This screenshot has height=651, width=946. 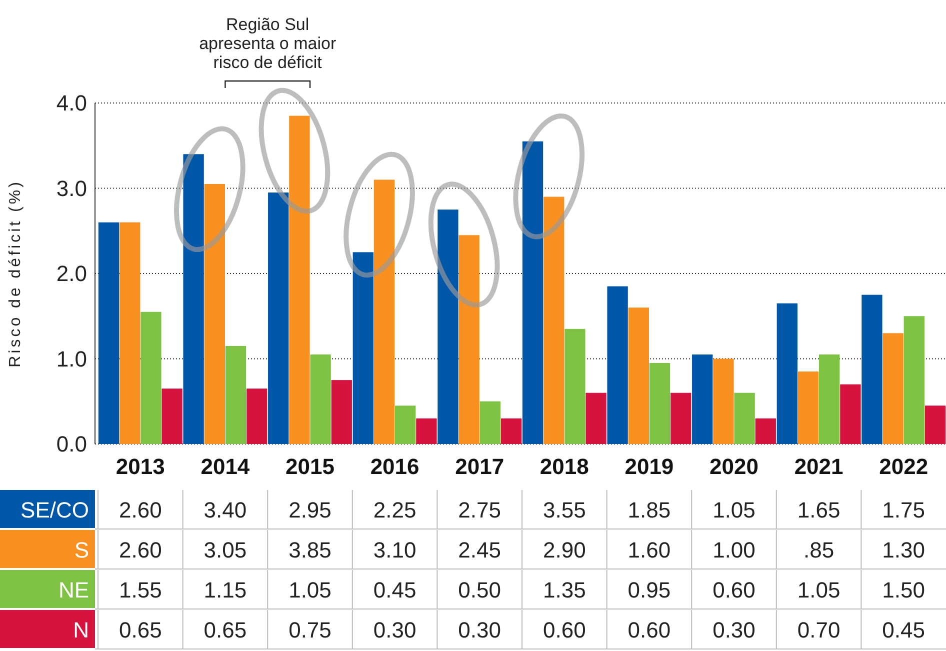 I want to click on data-label: 1.65, so click(x=818, y=510).